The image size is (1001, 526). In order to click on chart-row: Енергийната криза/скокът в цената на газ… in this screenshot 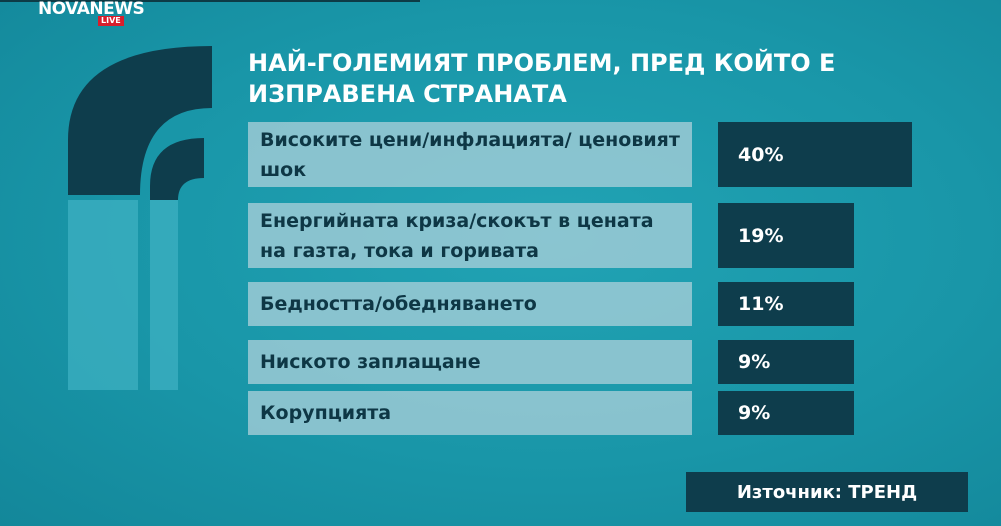, I will do `click(598, 235)`.